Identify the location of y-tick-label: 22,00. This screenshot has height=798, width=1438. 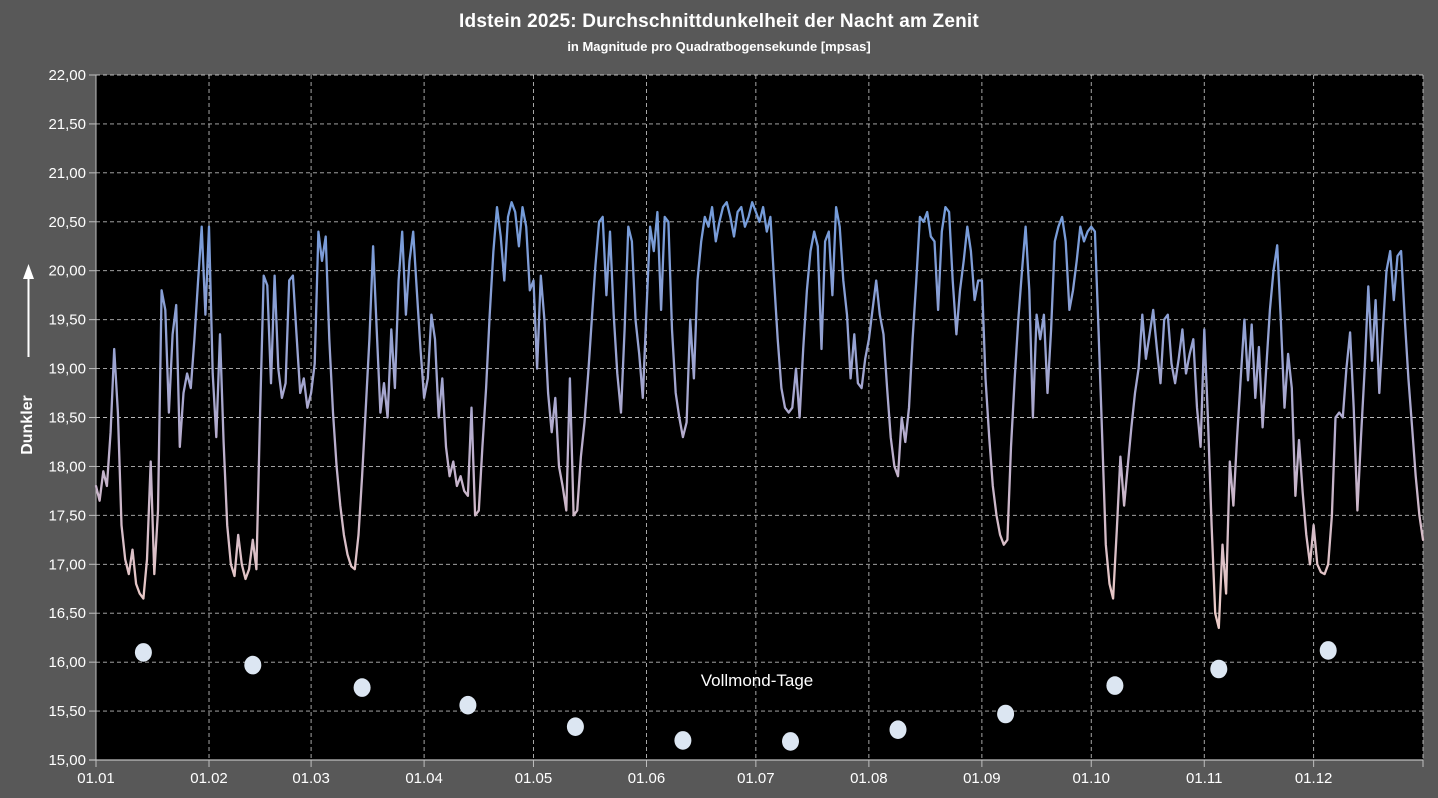
(67, 75).